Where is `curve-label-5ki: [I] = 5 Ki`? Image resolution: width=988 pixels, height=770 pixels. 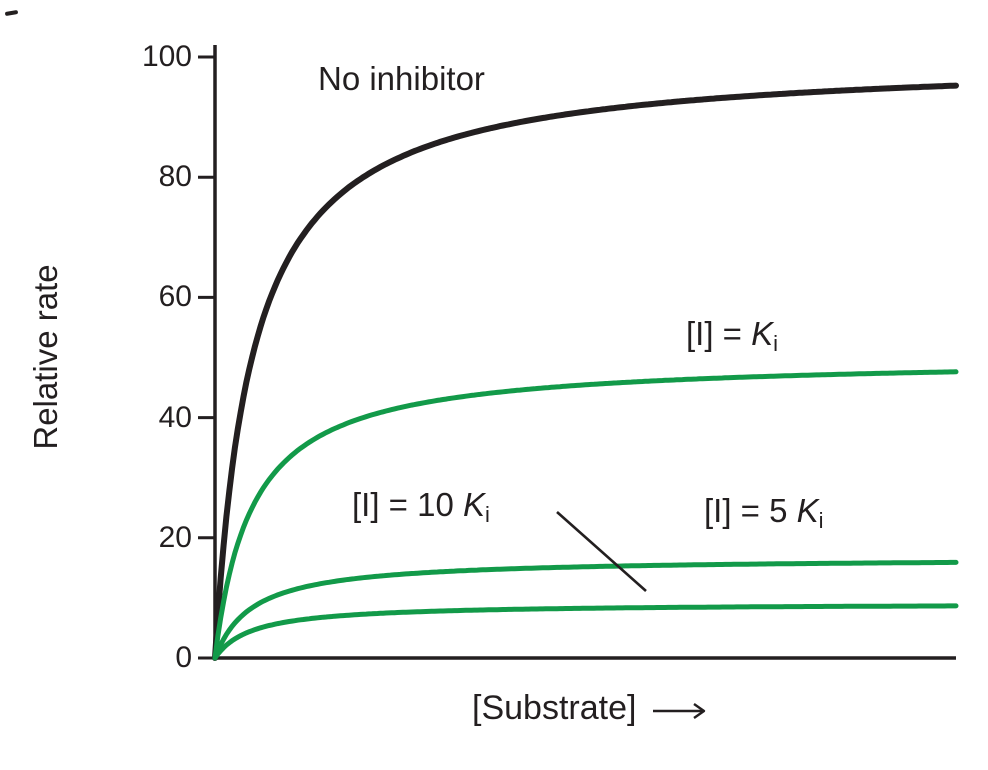
curve-label-5ki: [I] = 5 Ki is located at coordinates (764, 512).